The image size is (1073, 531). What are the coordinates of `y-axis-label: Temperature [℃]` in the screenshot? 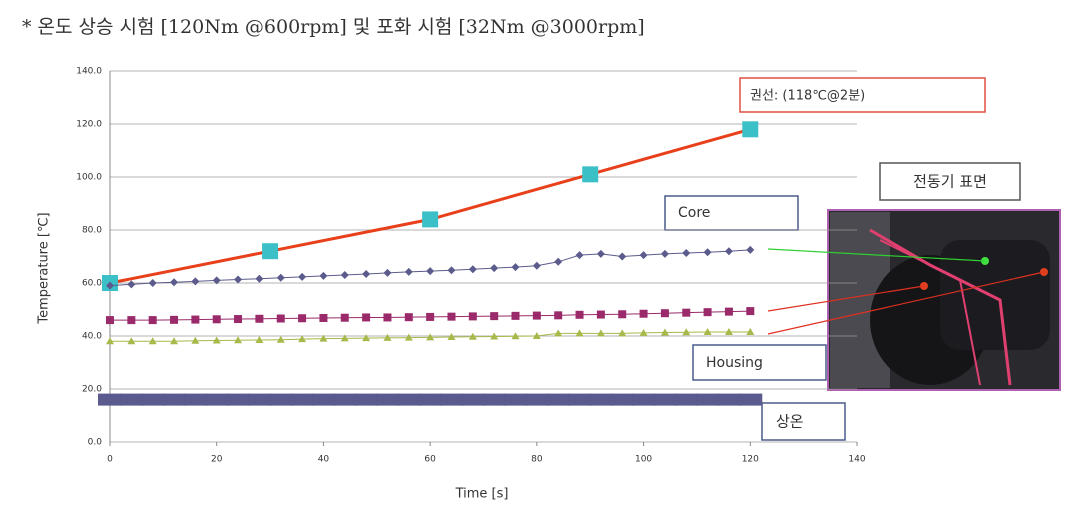 It's located at (44, 268).